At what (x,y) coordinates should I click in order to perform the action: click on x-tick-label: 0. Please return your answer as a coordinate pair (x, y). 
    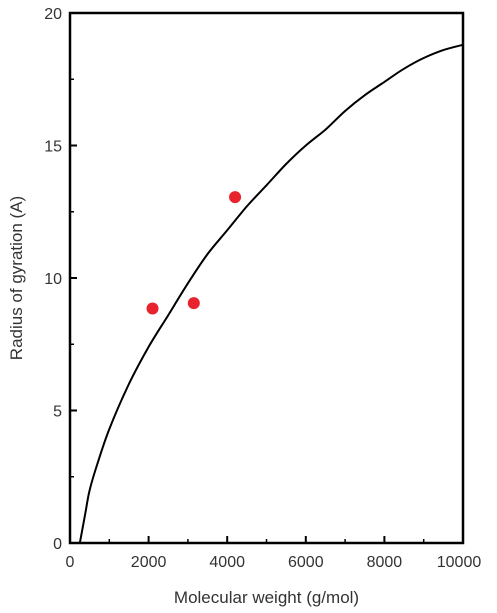
    Looking at the image, I should click on (70, 562).